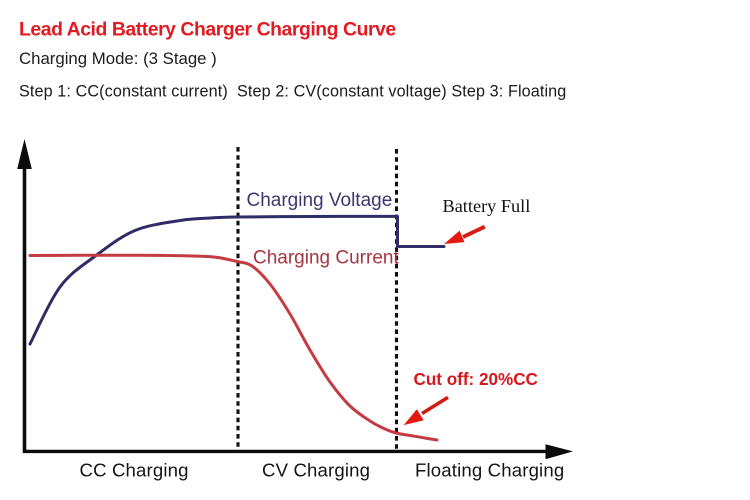  I want to click on svg-text: Battery Full, so click(487, 206).